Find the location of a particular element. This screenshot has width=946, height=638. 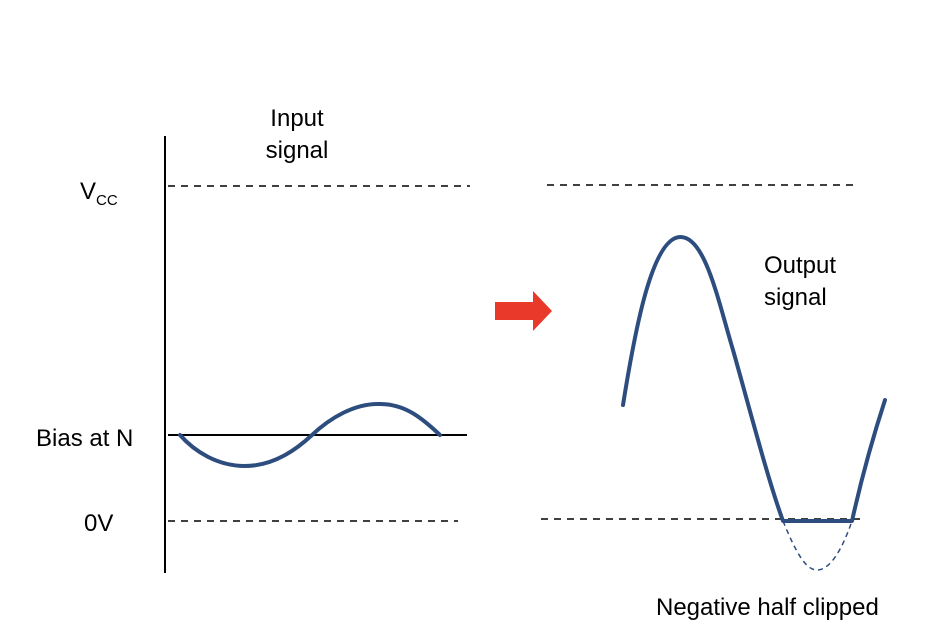

clipped-portion-dashed is located at coordinates (817, 545).